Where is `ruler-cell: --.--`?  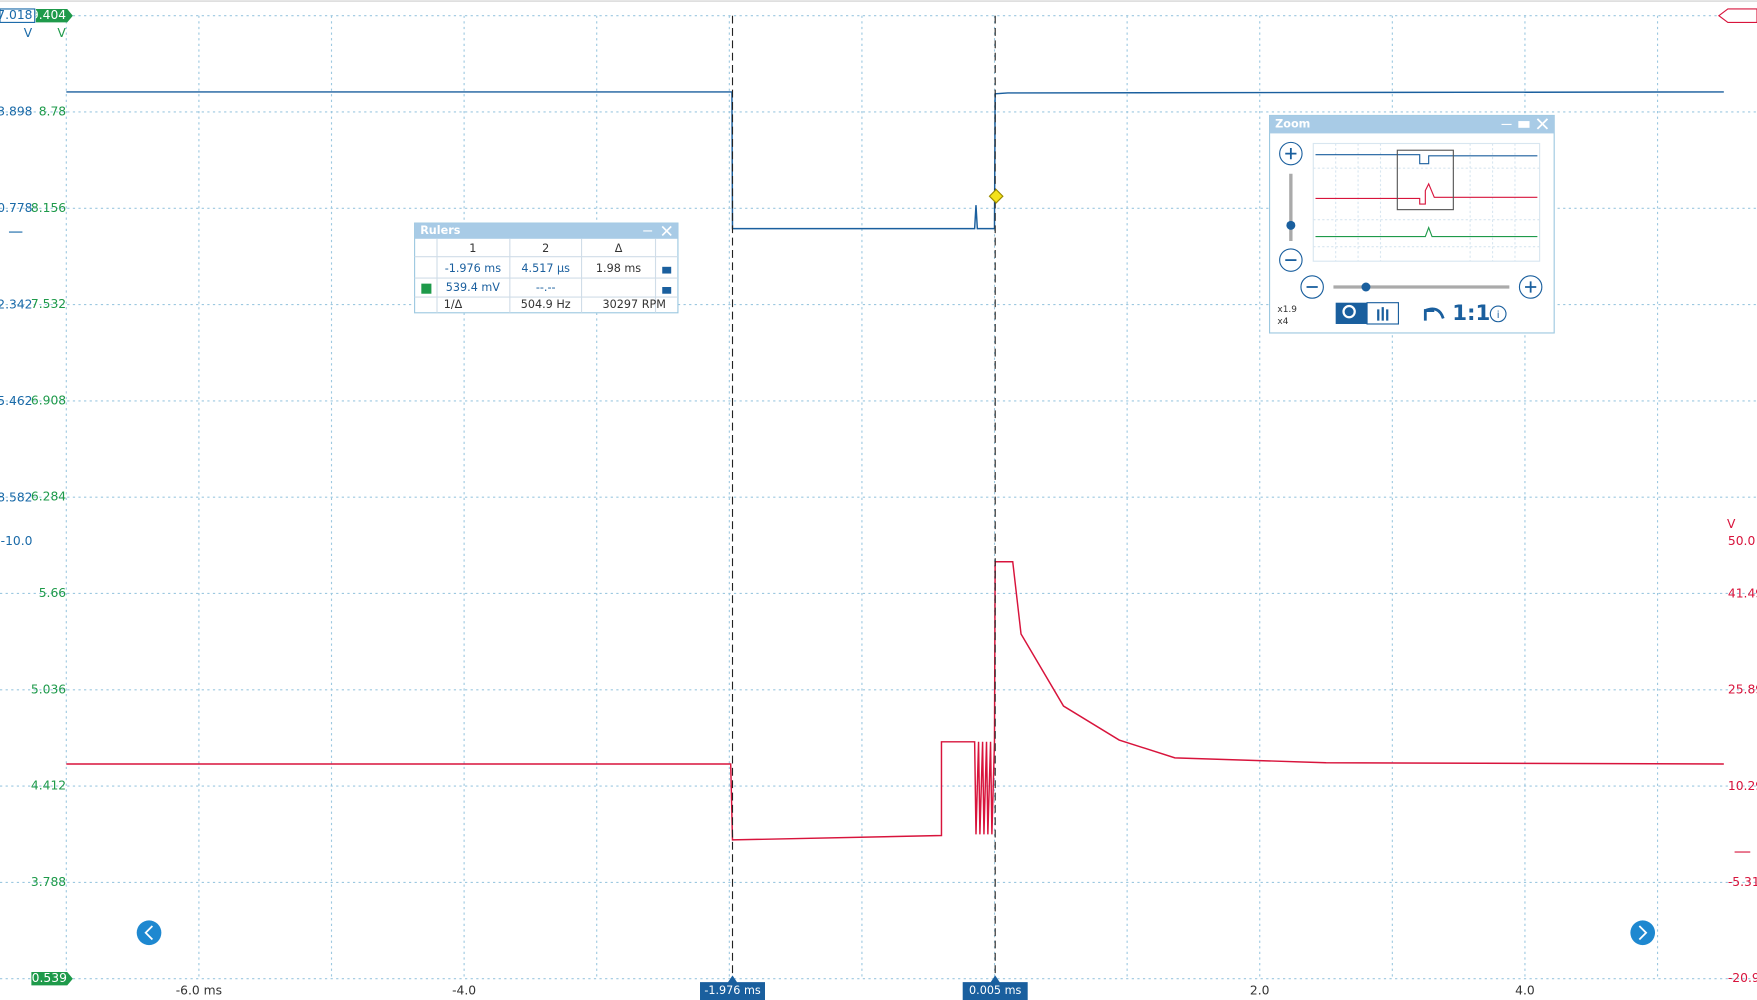 ruler-cell: --.-- is located at coordinates (546, 287).